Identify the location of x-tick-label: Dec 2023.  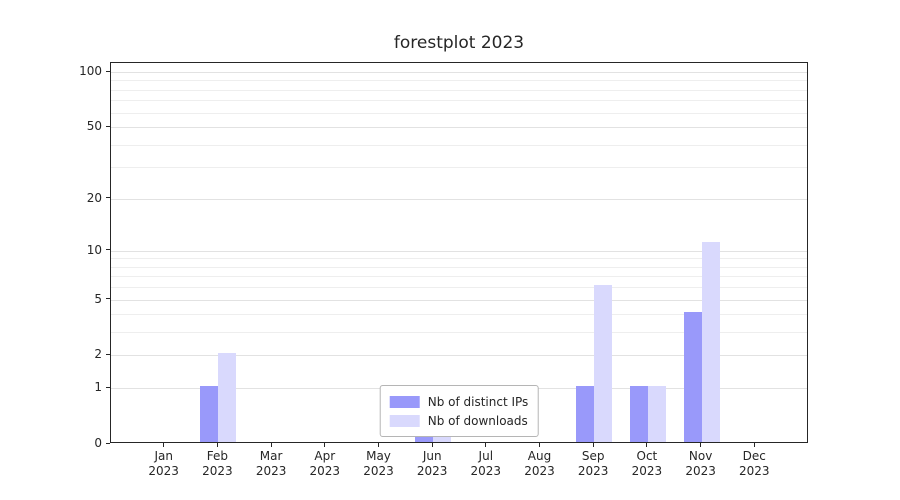
(754, 464).